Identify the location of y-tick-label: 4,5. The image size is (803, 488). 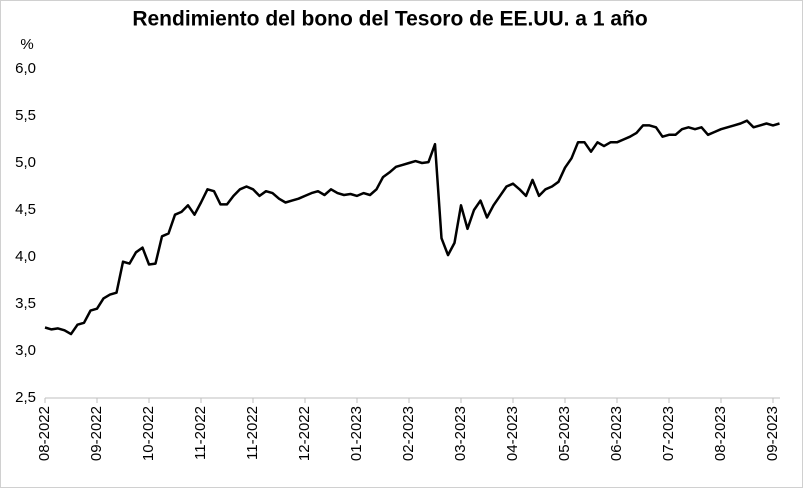
(25, 209).